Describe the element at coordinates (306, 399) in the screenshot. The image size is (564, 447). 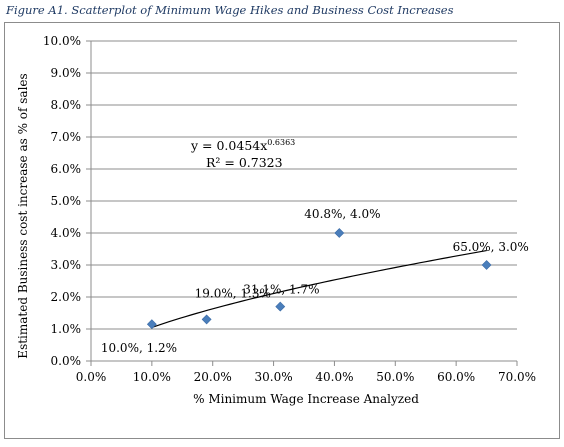
I see `x-axis-title: % Minimum Wage Increase Analyzed` at that location.